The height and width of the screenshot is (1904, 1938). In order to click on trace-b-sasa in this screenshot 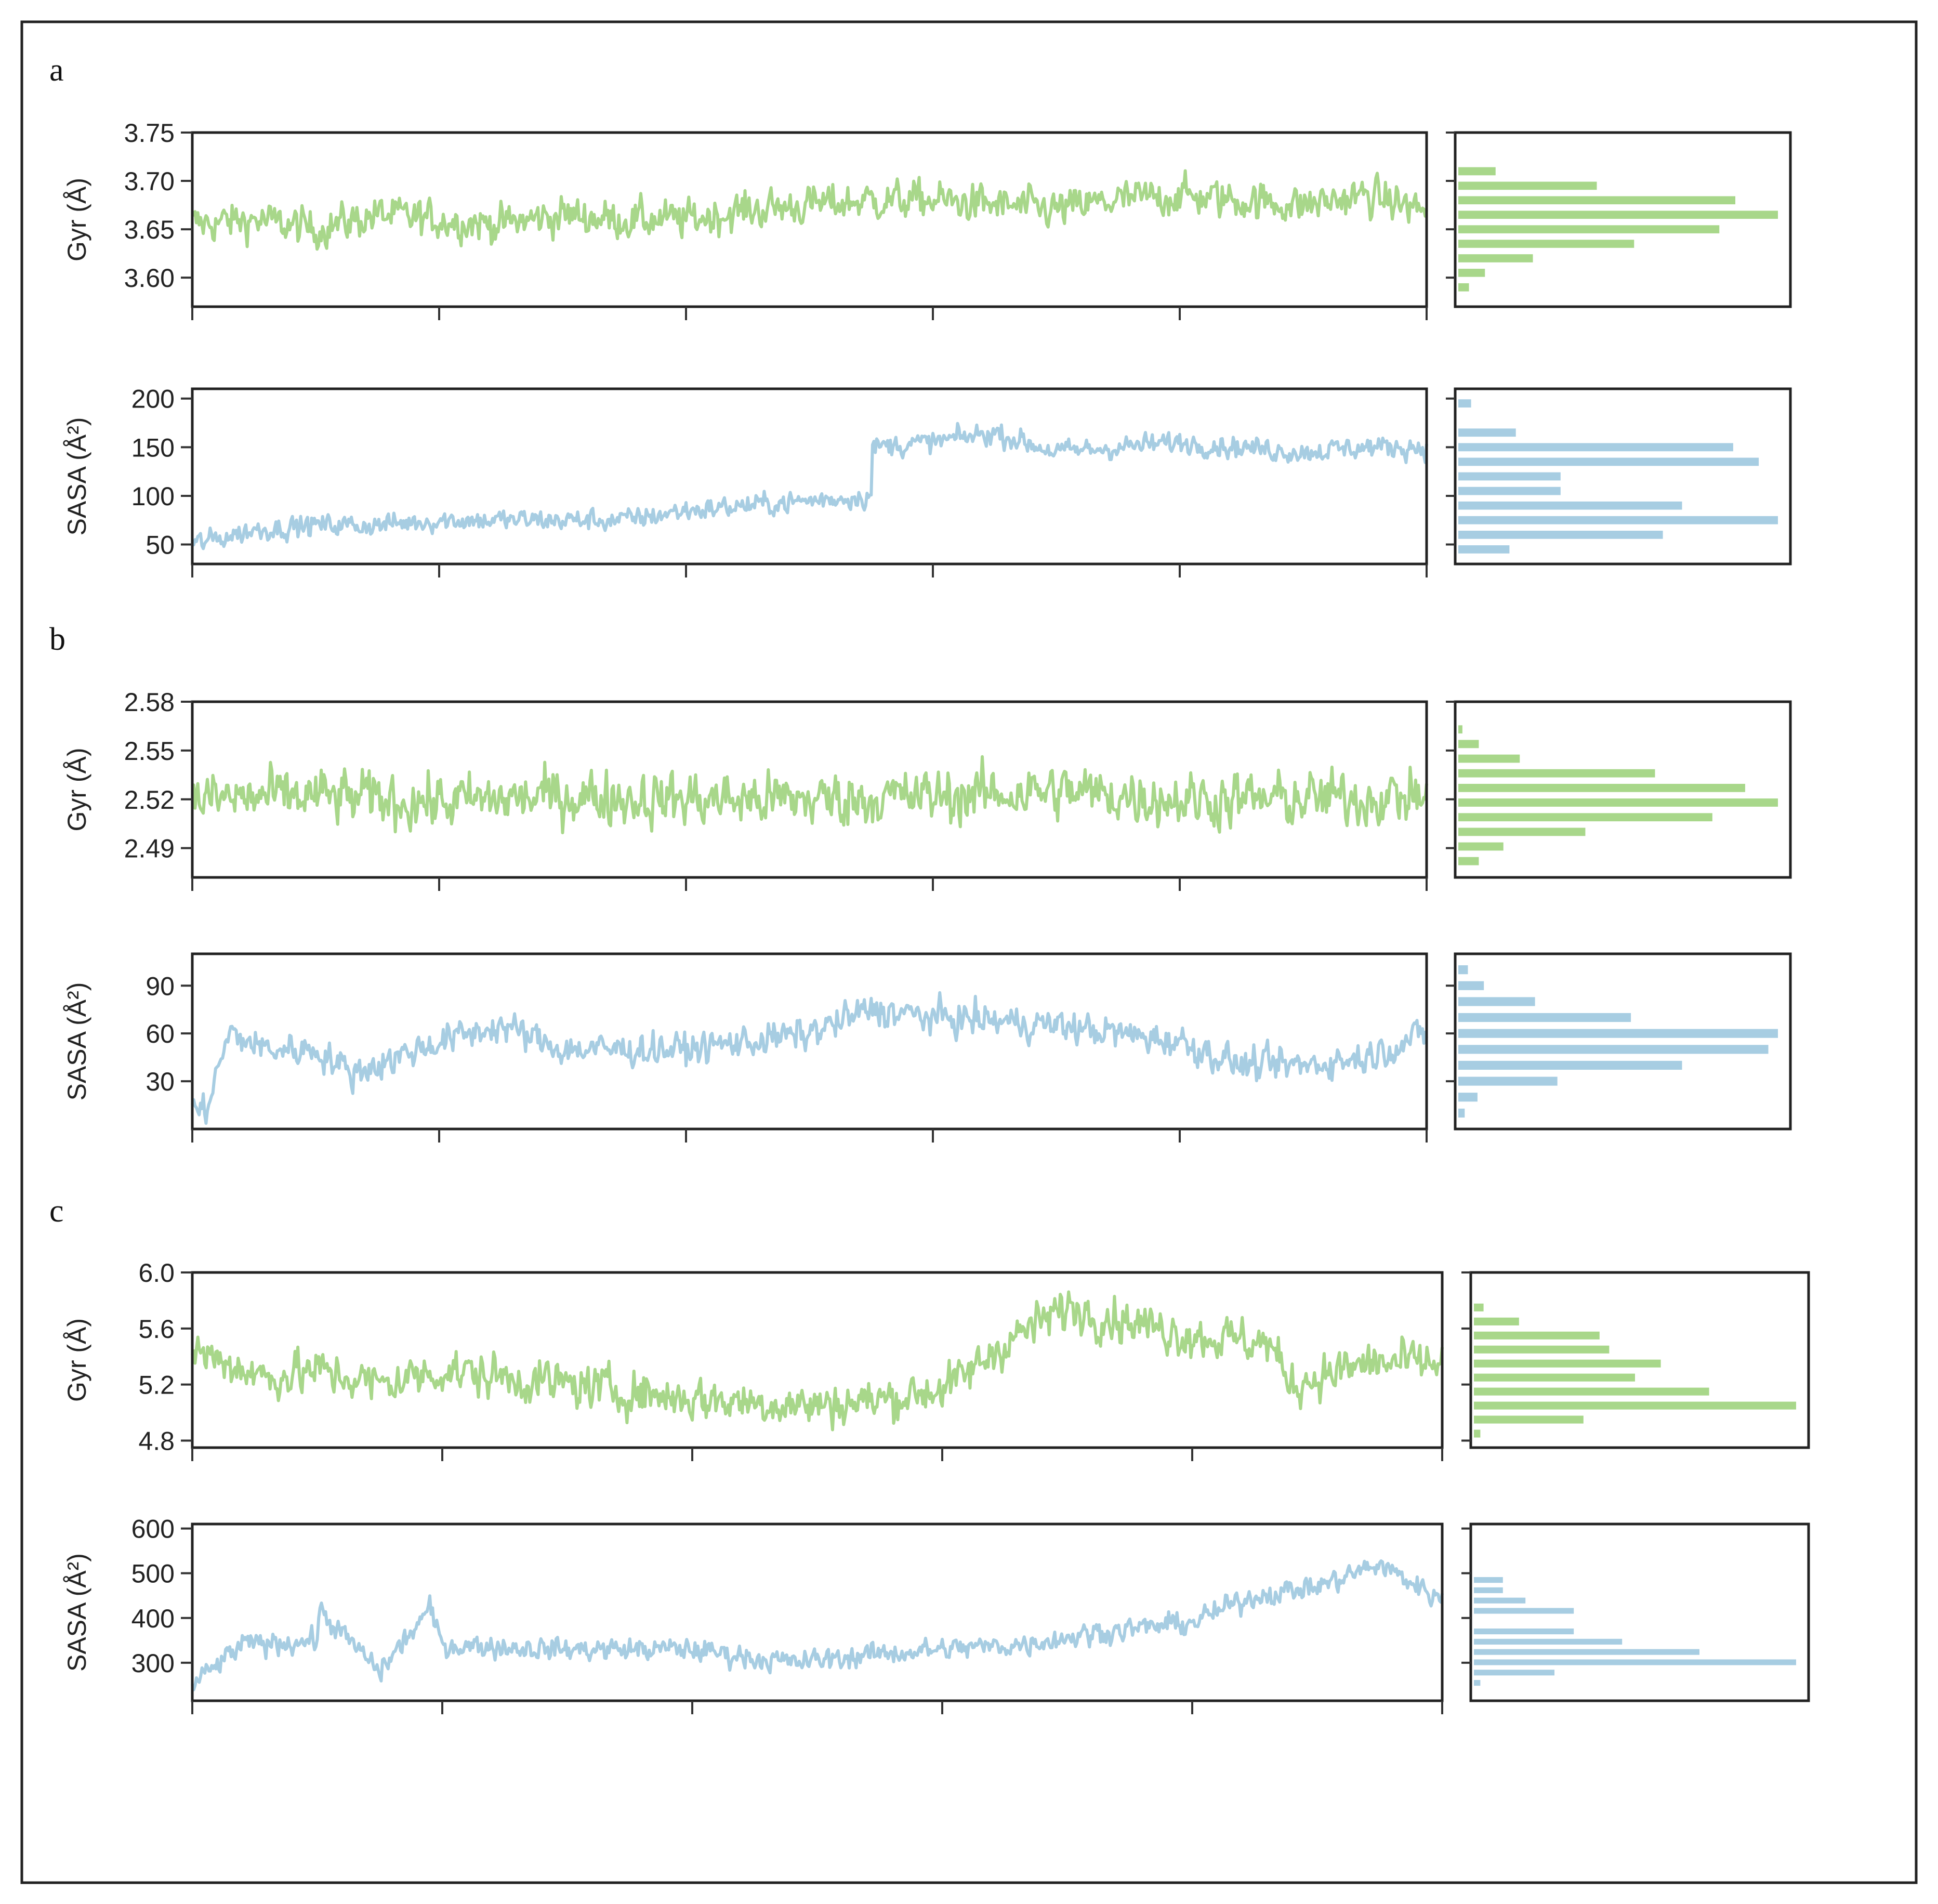, I will do `click(810, 1058)`.